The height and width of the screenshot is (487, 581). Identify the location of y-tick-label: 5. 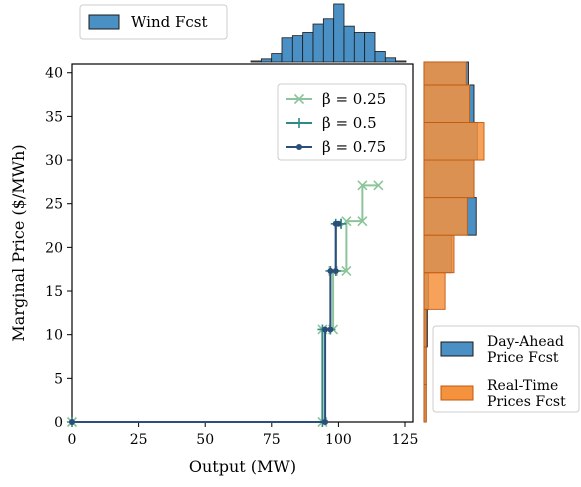
(58, 379).